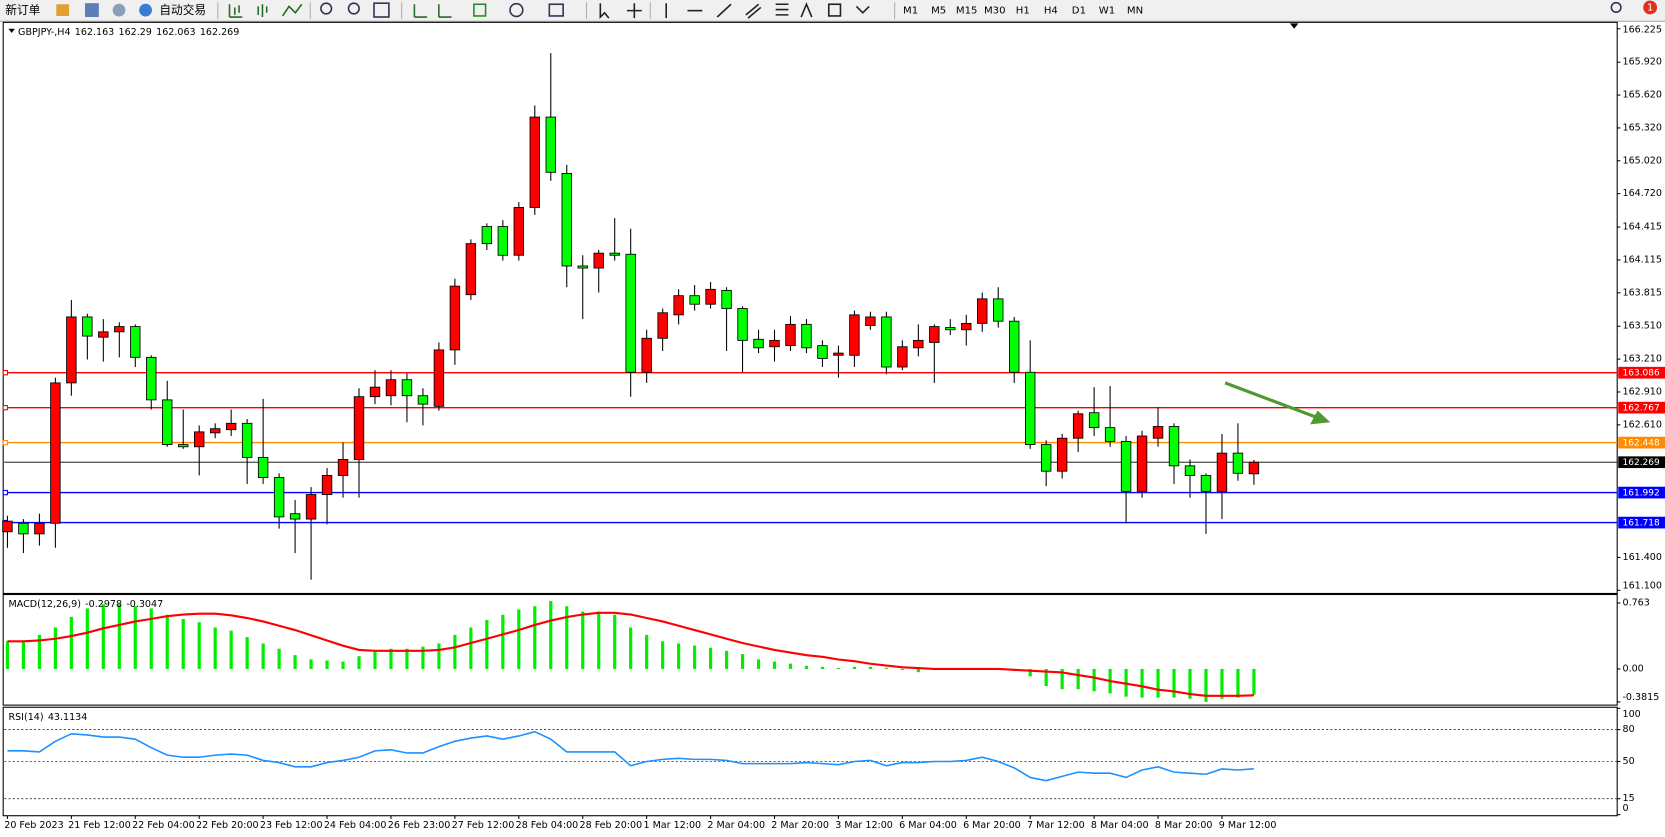  I want to click on x-tick-label: 22 Feb 20:00, so click(227, 825).